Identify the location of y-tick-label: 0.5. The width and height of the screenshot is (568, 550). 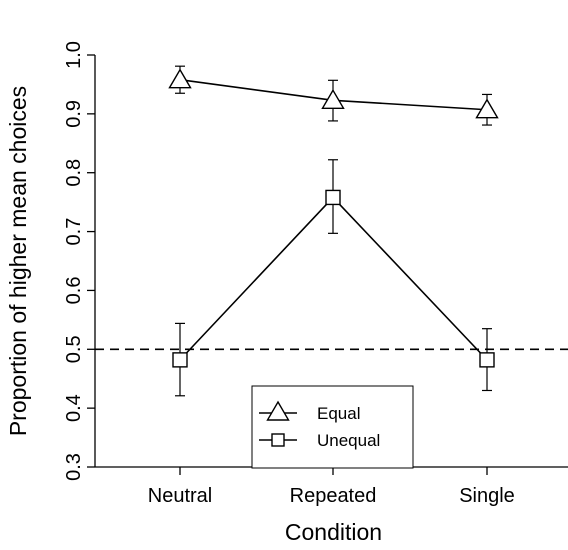
(74, 349).